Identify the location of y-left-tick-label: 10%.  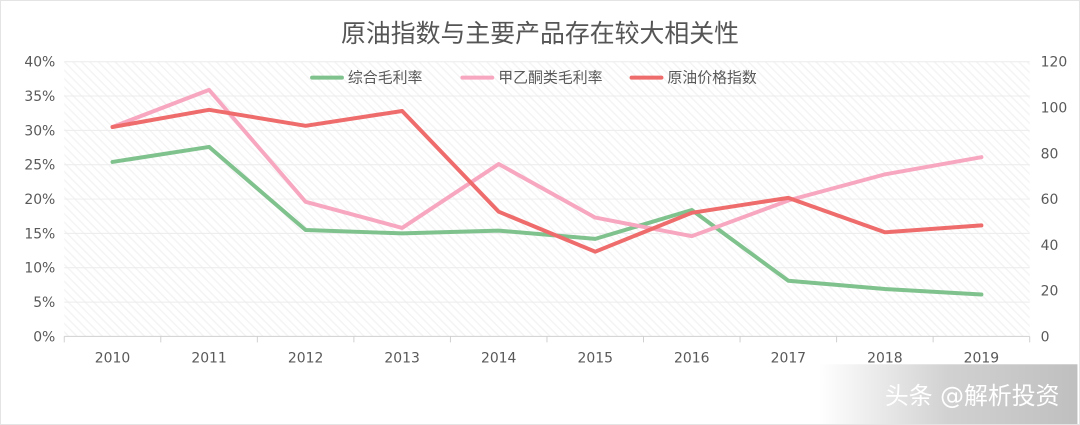
(39, 269).